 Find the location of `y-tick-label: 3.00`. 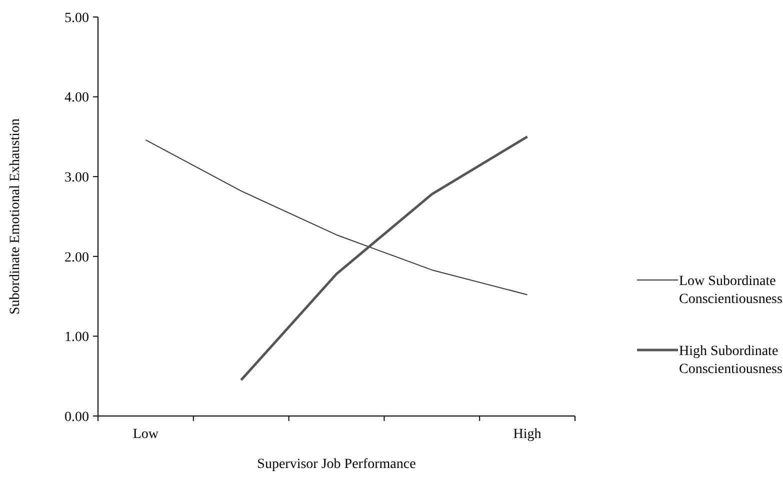

y-tick-label: 3.00 is located at coordinates (76, 178).